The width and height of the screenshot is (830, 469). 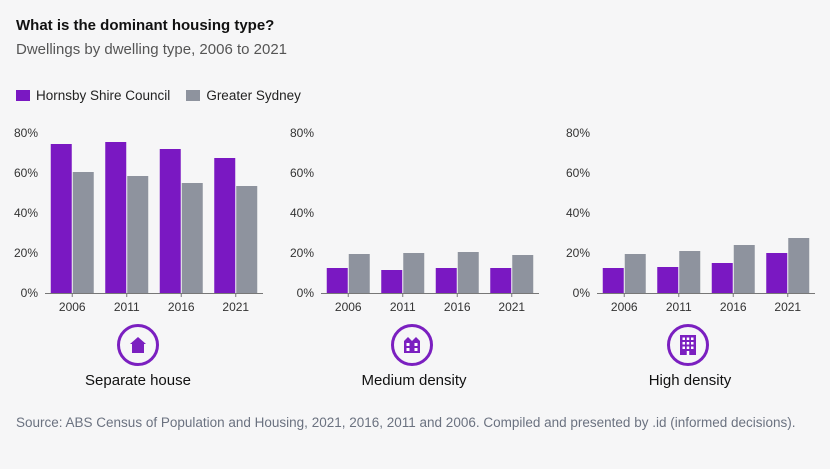 I want to click on panel-label-high-density: High density, so click(x=690, y=380).